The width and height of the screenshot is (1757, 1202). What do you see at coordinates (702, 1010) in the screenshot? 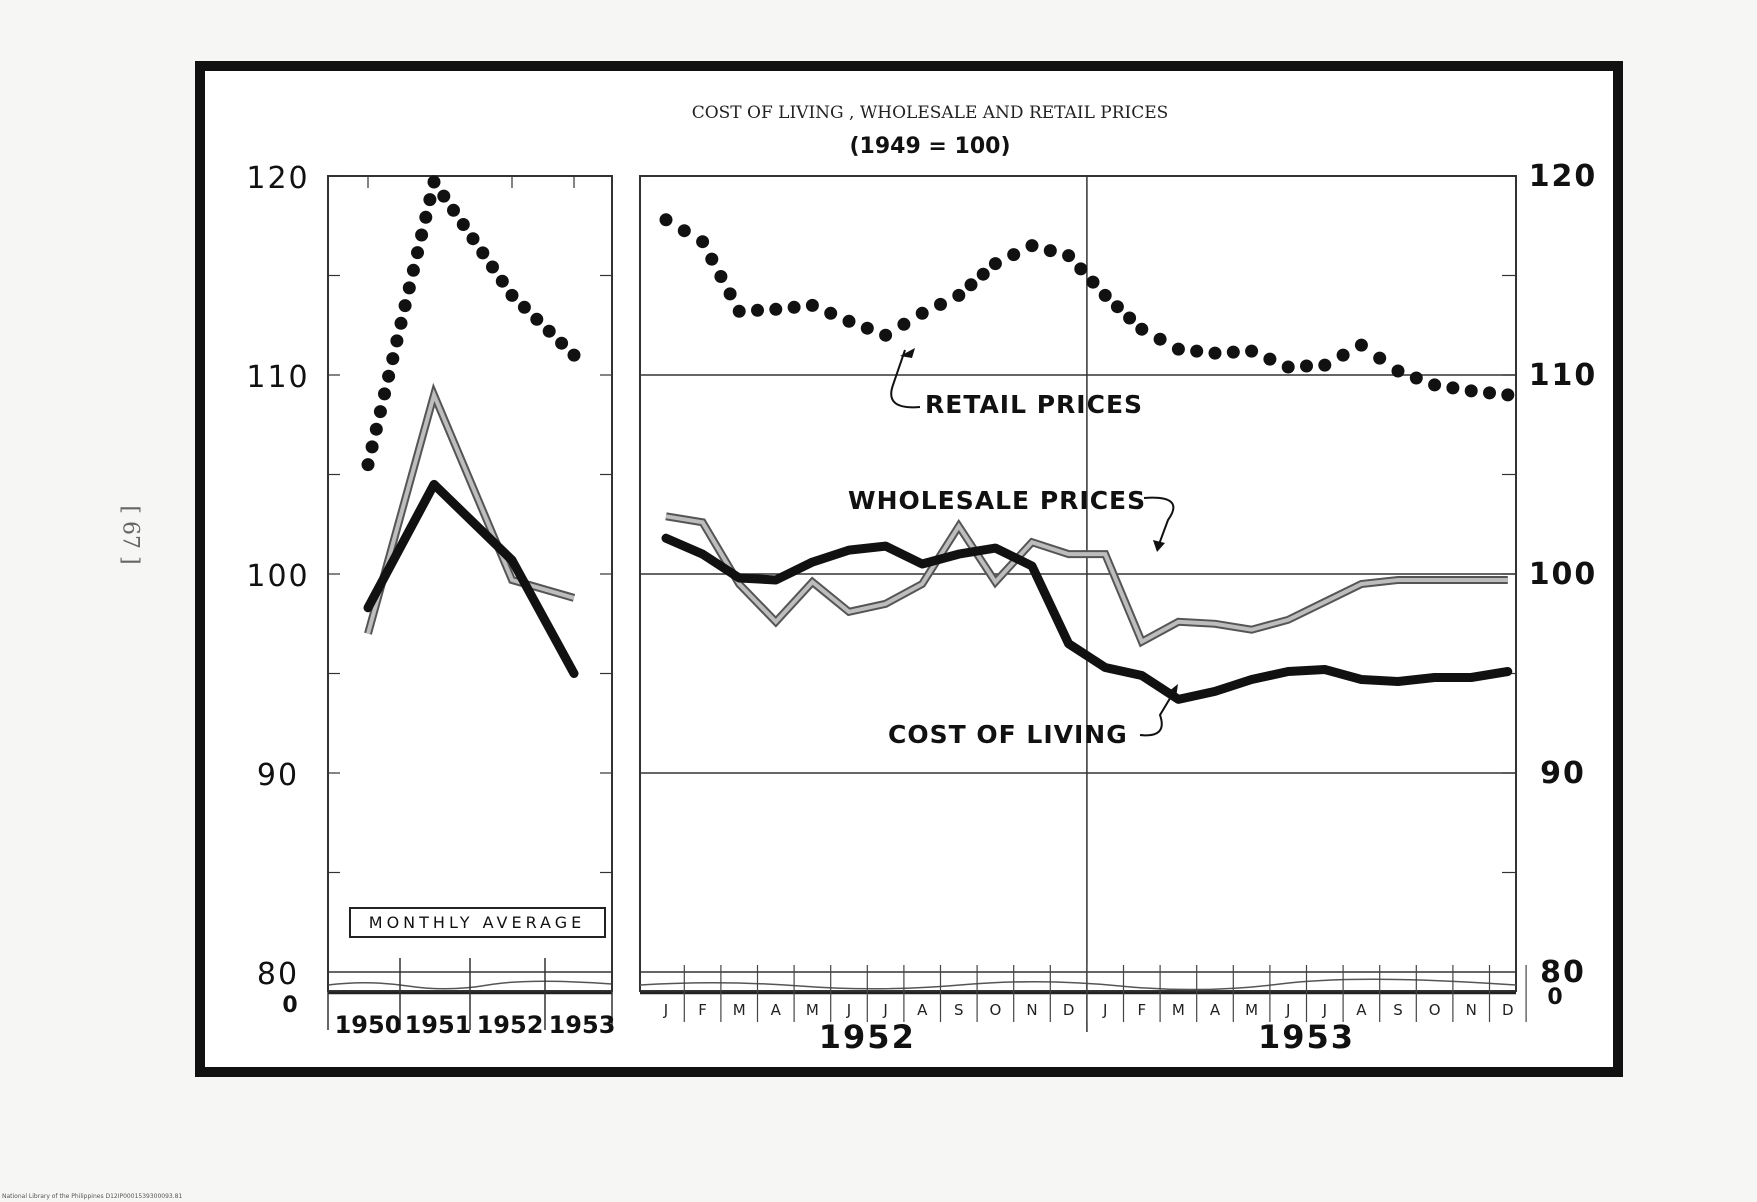
I see `month-label: F` at bounding box center [702, 1010].